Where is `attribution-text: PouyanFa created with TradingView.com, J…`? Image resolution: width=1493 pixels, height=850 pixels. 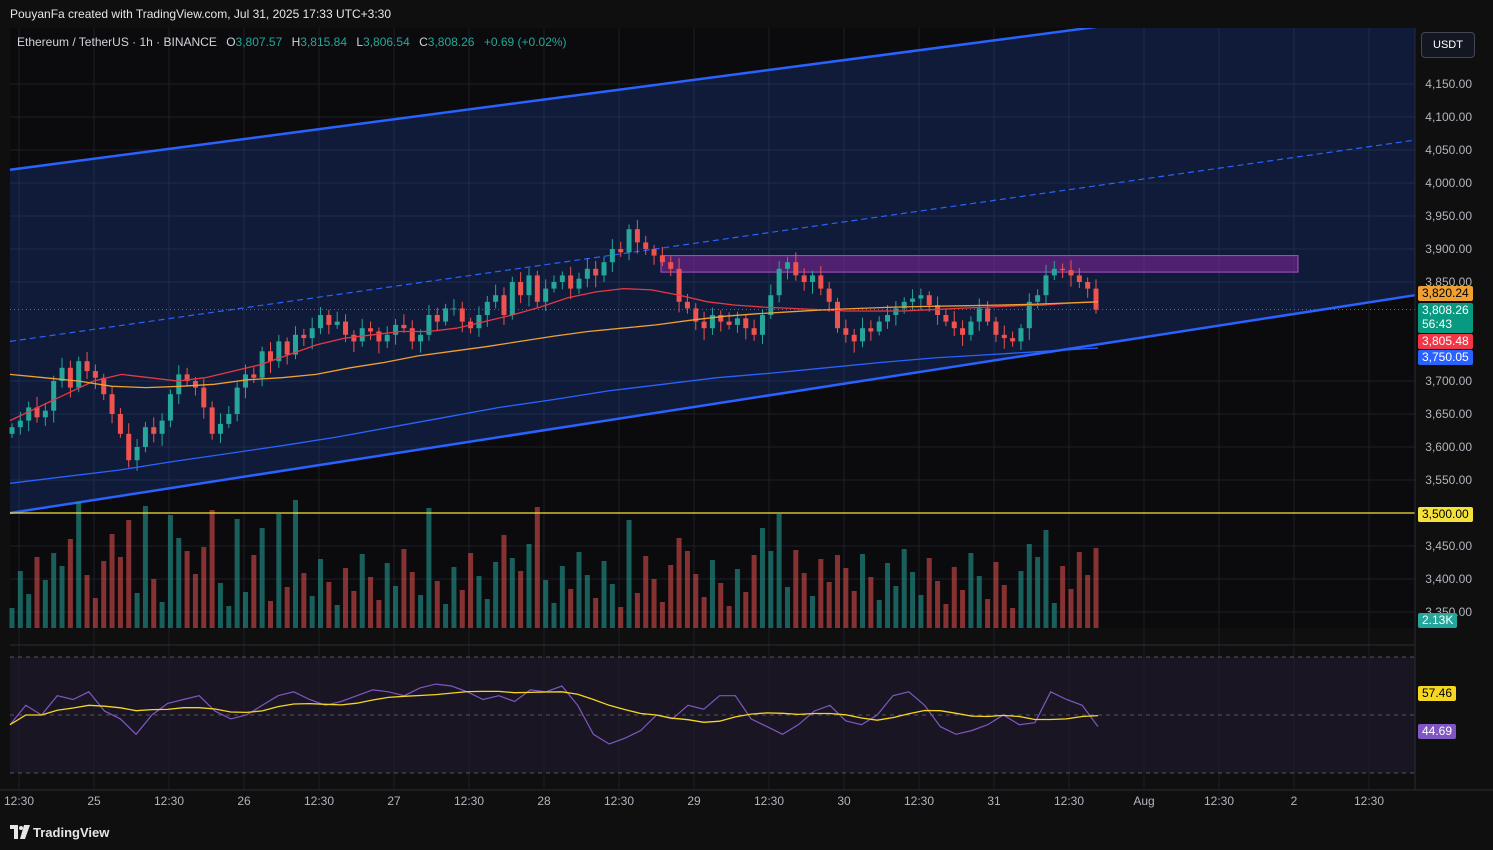
attribution-text: PouyanFa created with TradingView.com, J… is located at coordinates (201, 14).